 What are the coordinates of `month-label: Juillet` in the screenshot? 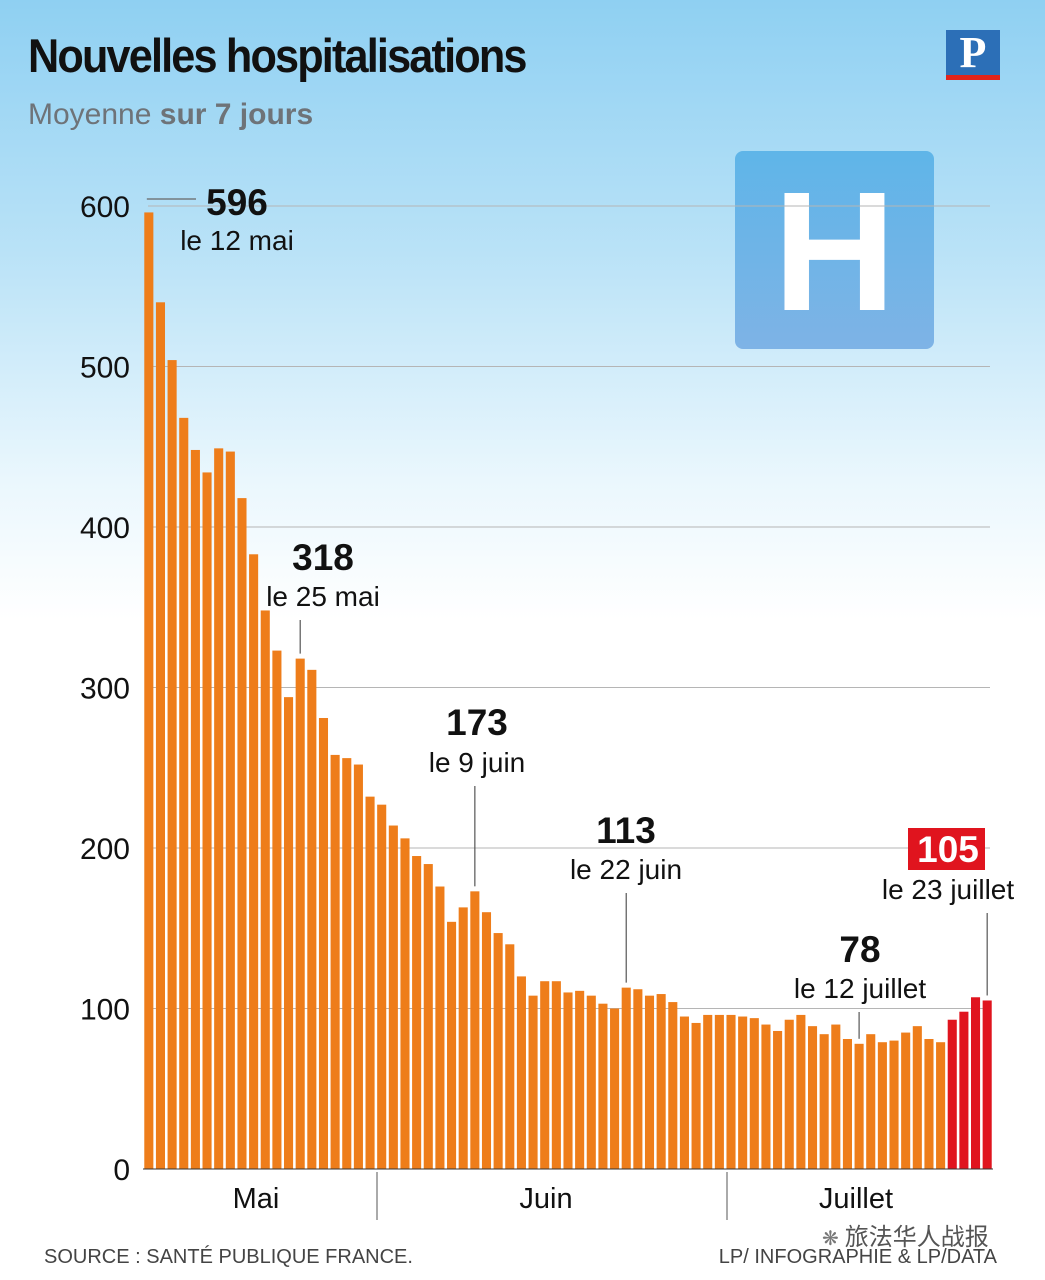 It's located at (856, 1199).